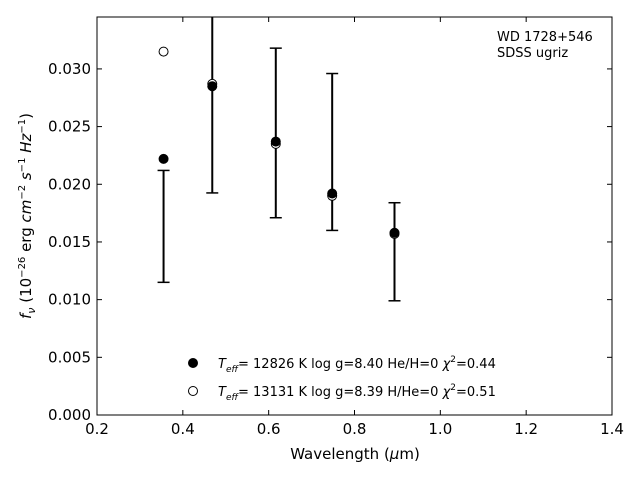 This screenshot has height=480, width=640. I want to click on x-tick-label: 0.6, so click(269, 429).